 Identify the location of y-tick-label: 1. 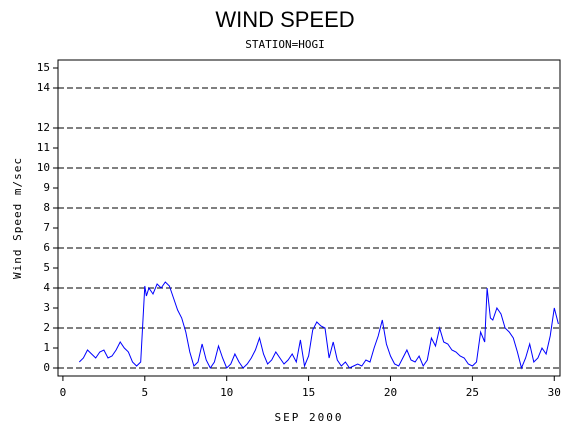
(46, 347).